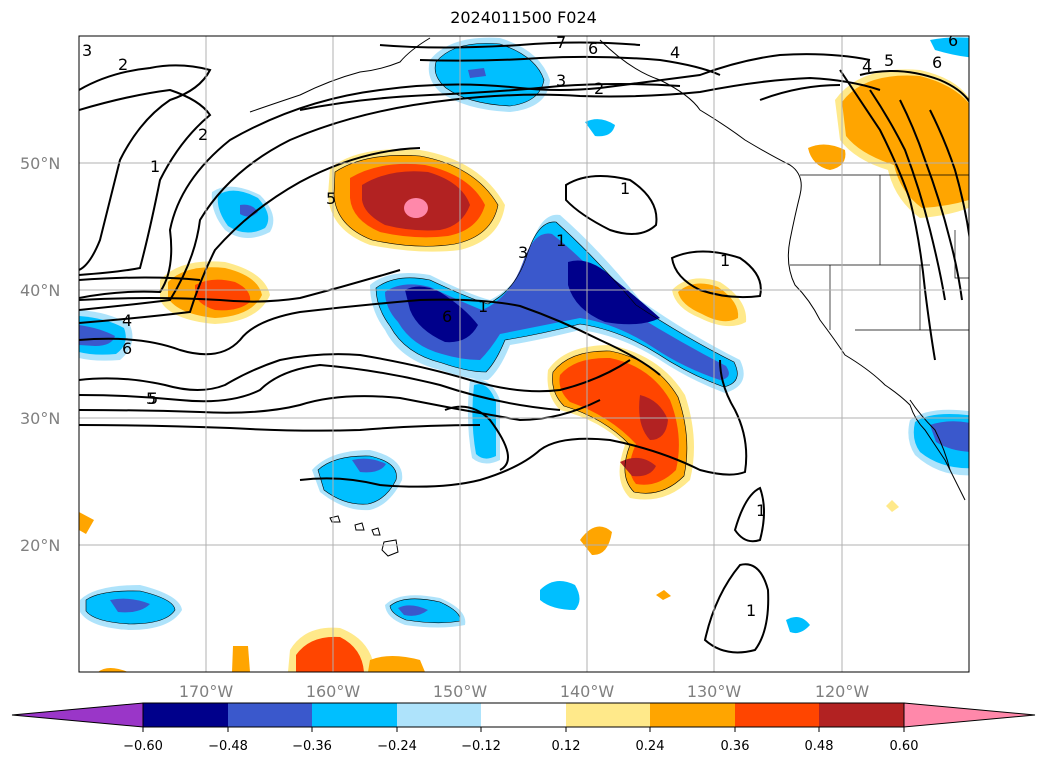 This screenshot has height=765, width=1047. Describe the element at coordinates (904, 746) in the screenshot. I see `colorbar-tick-label: 0.60` at that location.